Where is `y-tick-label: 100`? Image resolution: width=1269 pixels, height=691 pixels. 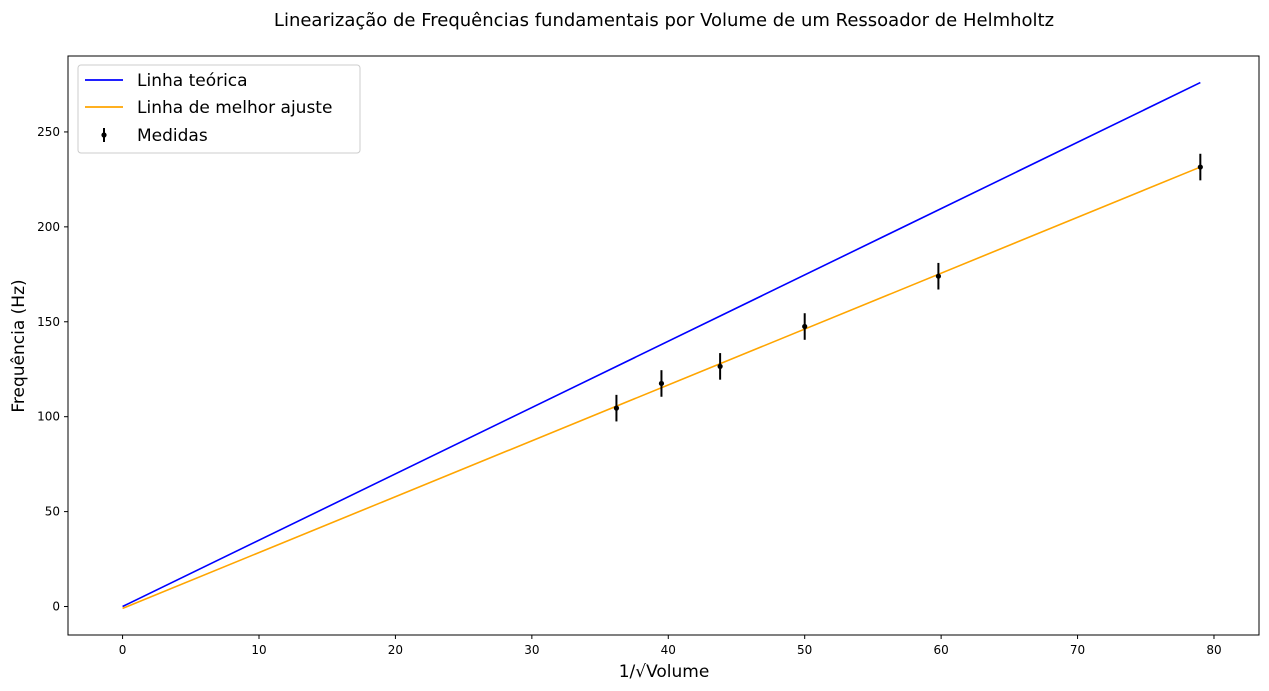
y-tick-label: 100 is located at coordinates (48, 417).